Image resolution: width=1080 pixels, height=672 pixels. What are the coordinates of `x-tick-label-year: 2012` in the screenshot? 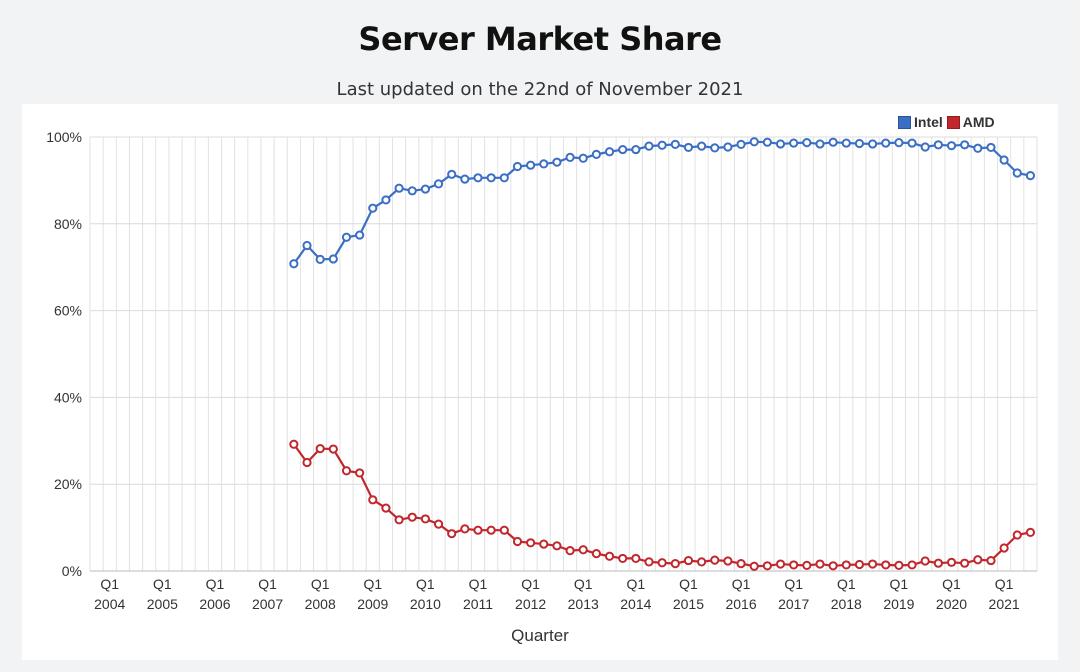 It's located at (530, 604).